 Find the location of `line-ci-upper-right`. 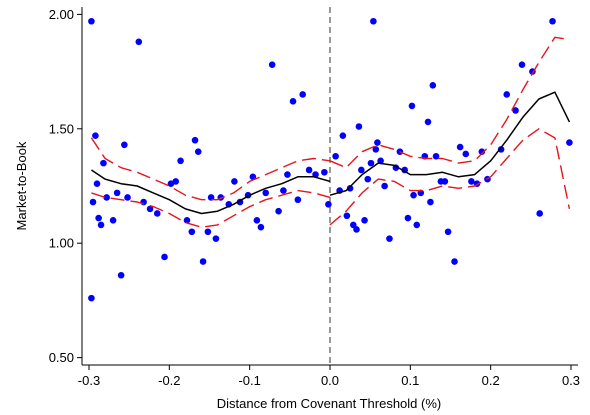

line-ci-upper-right is located at coordinates (449, 102).